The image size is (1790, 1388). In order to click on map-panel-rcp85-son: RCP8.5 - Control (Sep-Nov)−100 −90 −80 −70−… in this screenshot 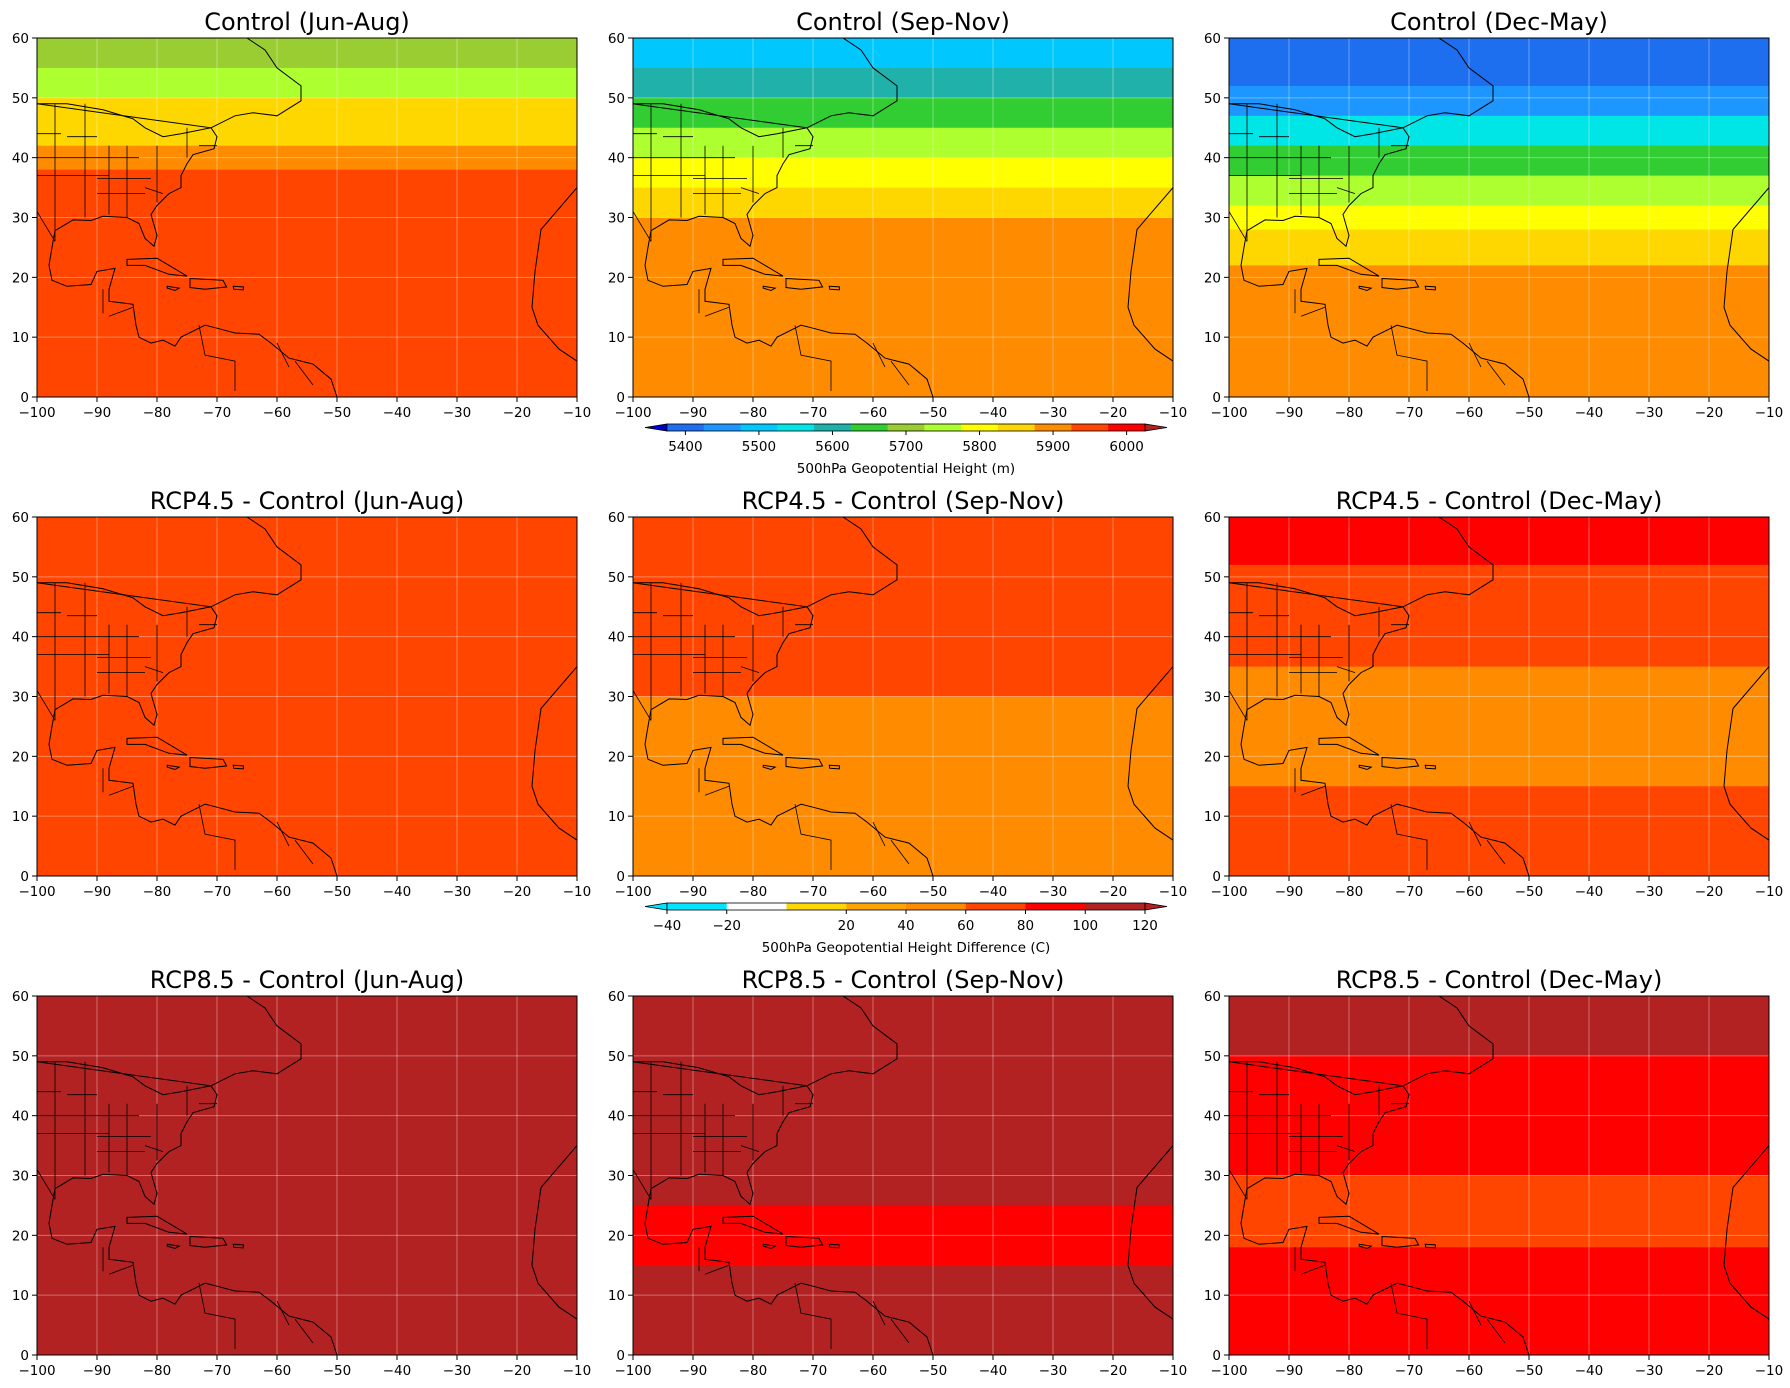, I will do `click(897, 1172)`.